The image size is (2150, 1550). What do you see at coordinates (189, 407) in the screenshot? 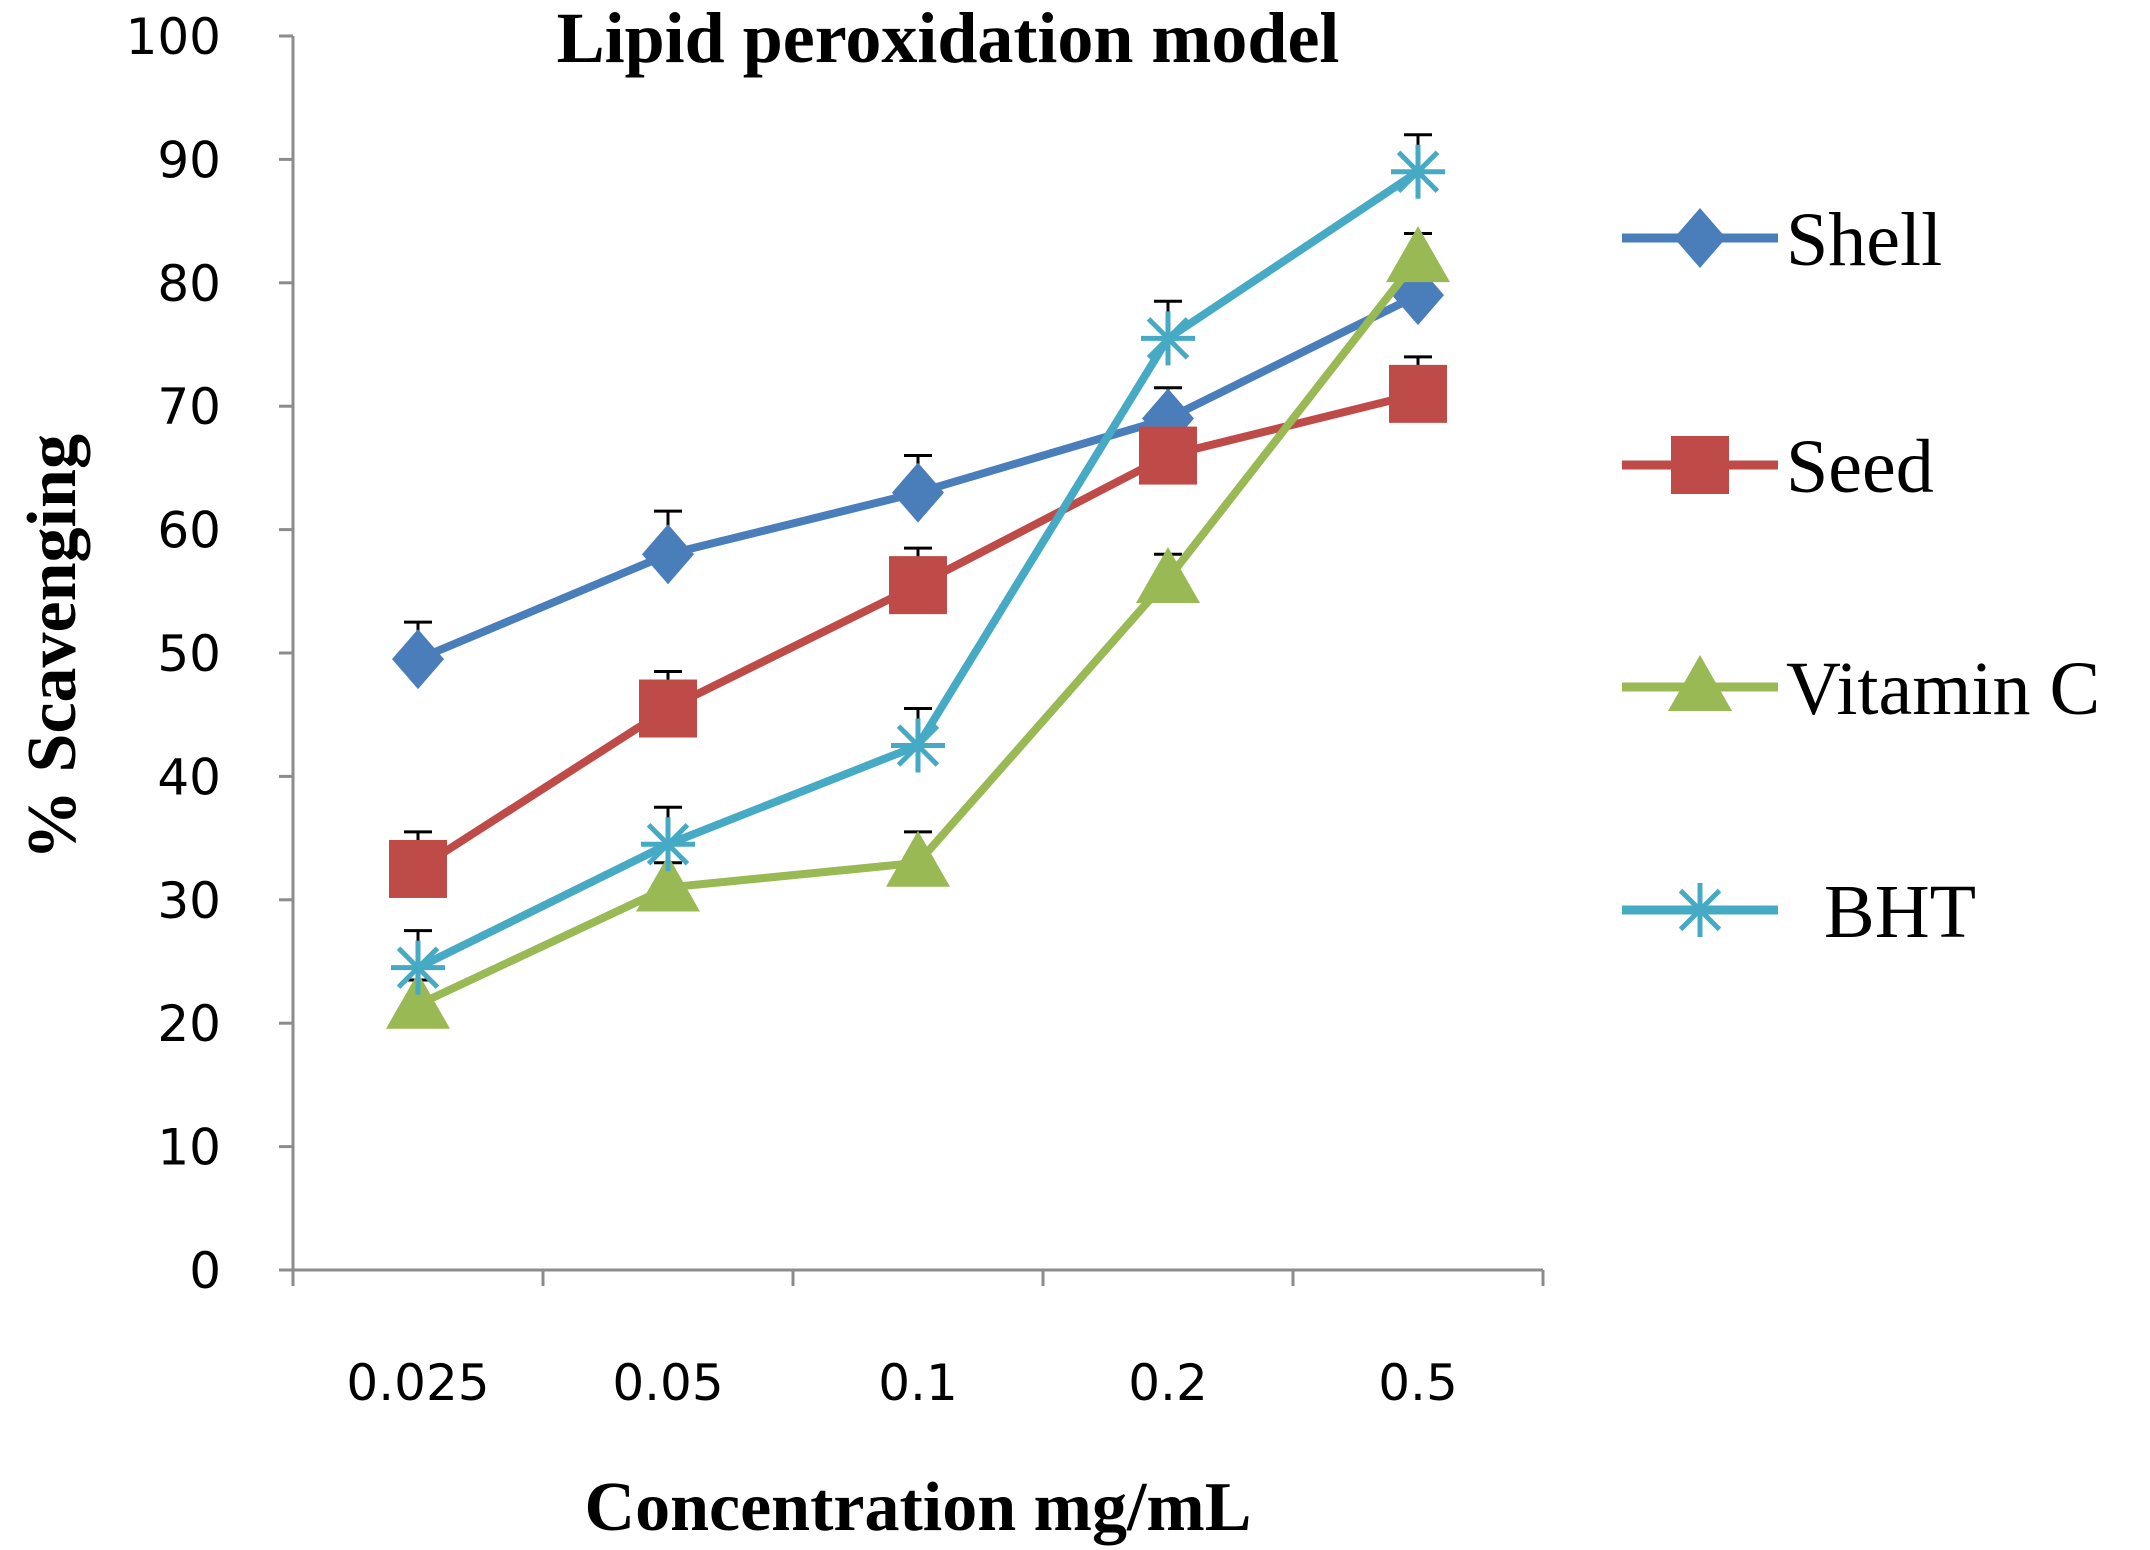
I see `y-tick-label: 70` at bounding box center [189, 407].